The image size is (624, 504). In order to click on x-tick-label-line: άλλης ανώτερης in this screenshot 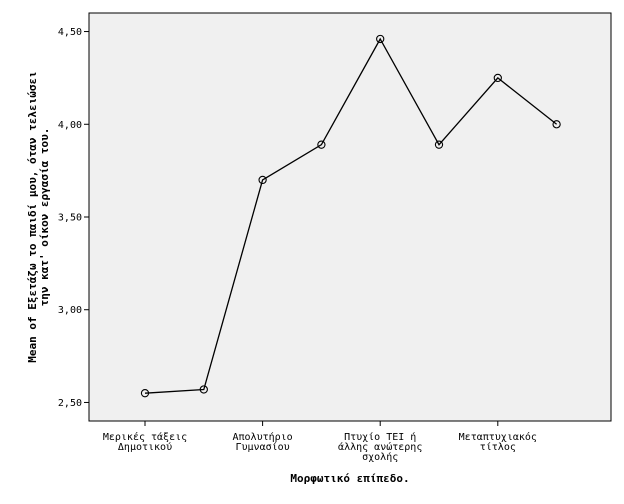, I will do `click(380, 447)`.